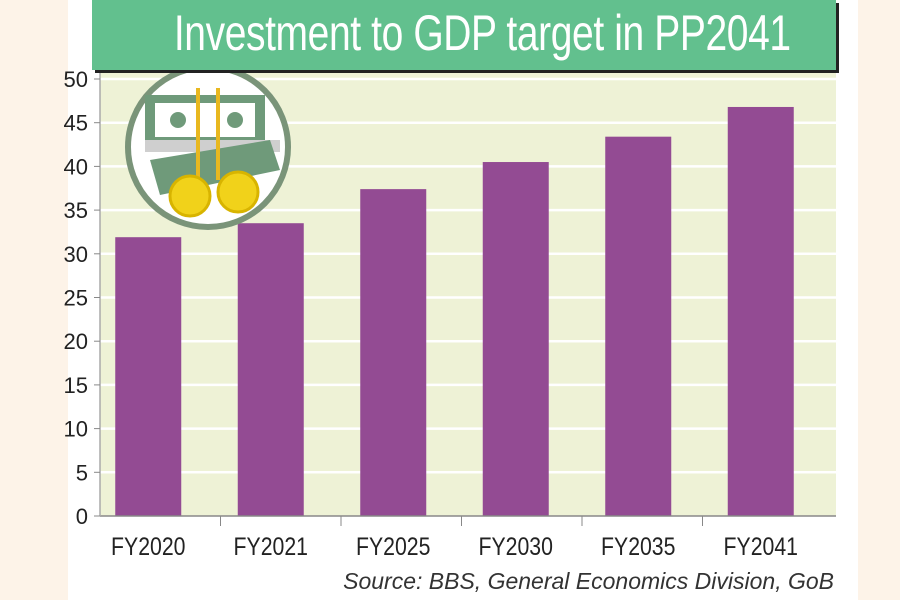  I want to click on x-tick-label: FY2030, so click(516, 546).